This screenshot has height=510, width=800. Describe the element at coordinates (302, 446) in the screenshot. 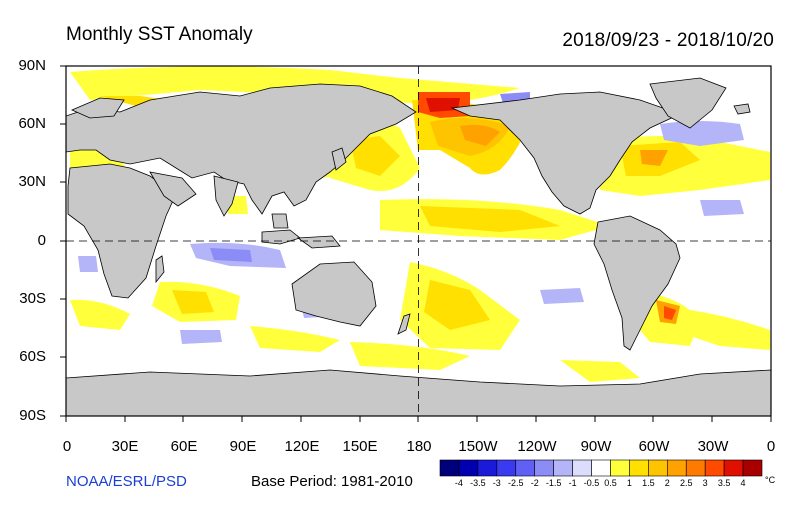

I see `lon-label: 120E` at that location.